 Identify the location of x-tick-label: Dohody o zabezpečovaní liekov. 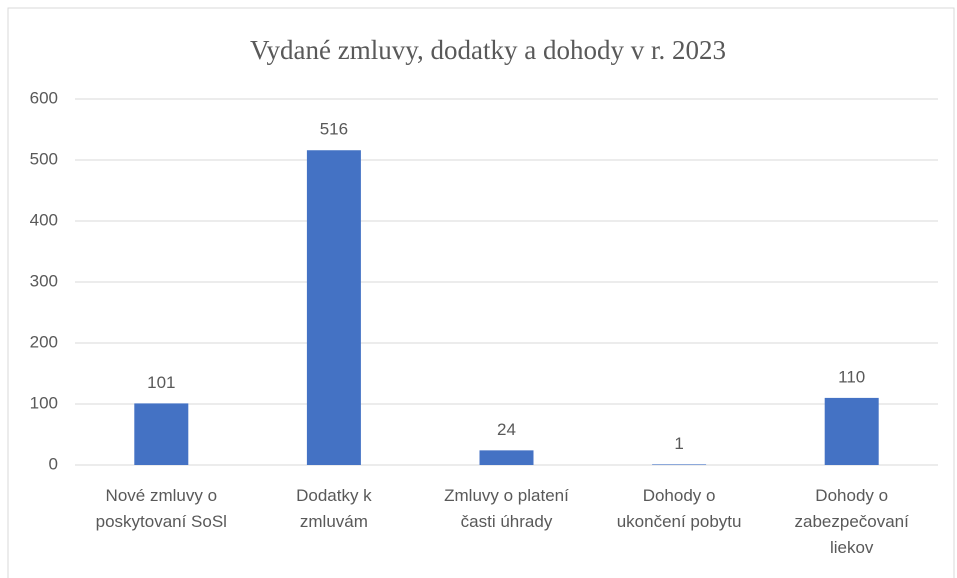
(851, 521).